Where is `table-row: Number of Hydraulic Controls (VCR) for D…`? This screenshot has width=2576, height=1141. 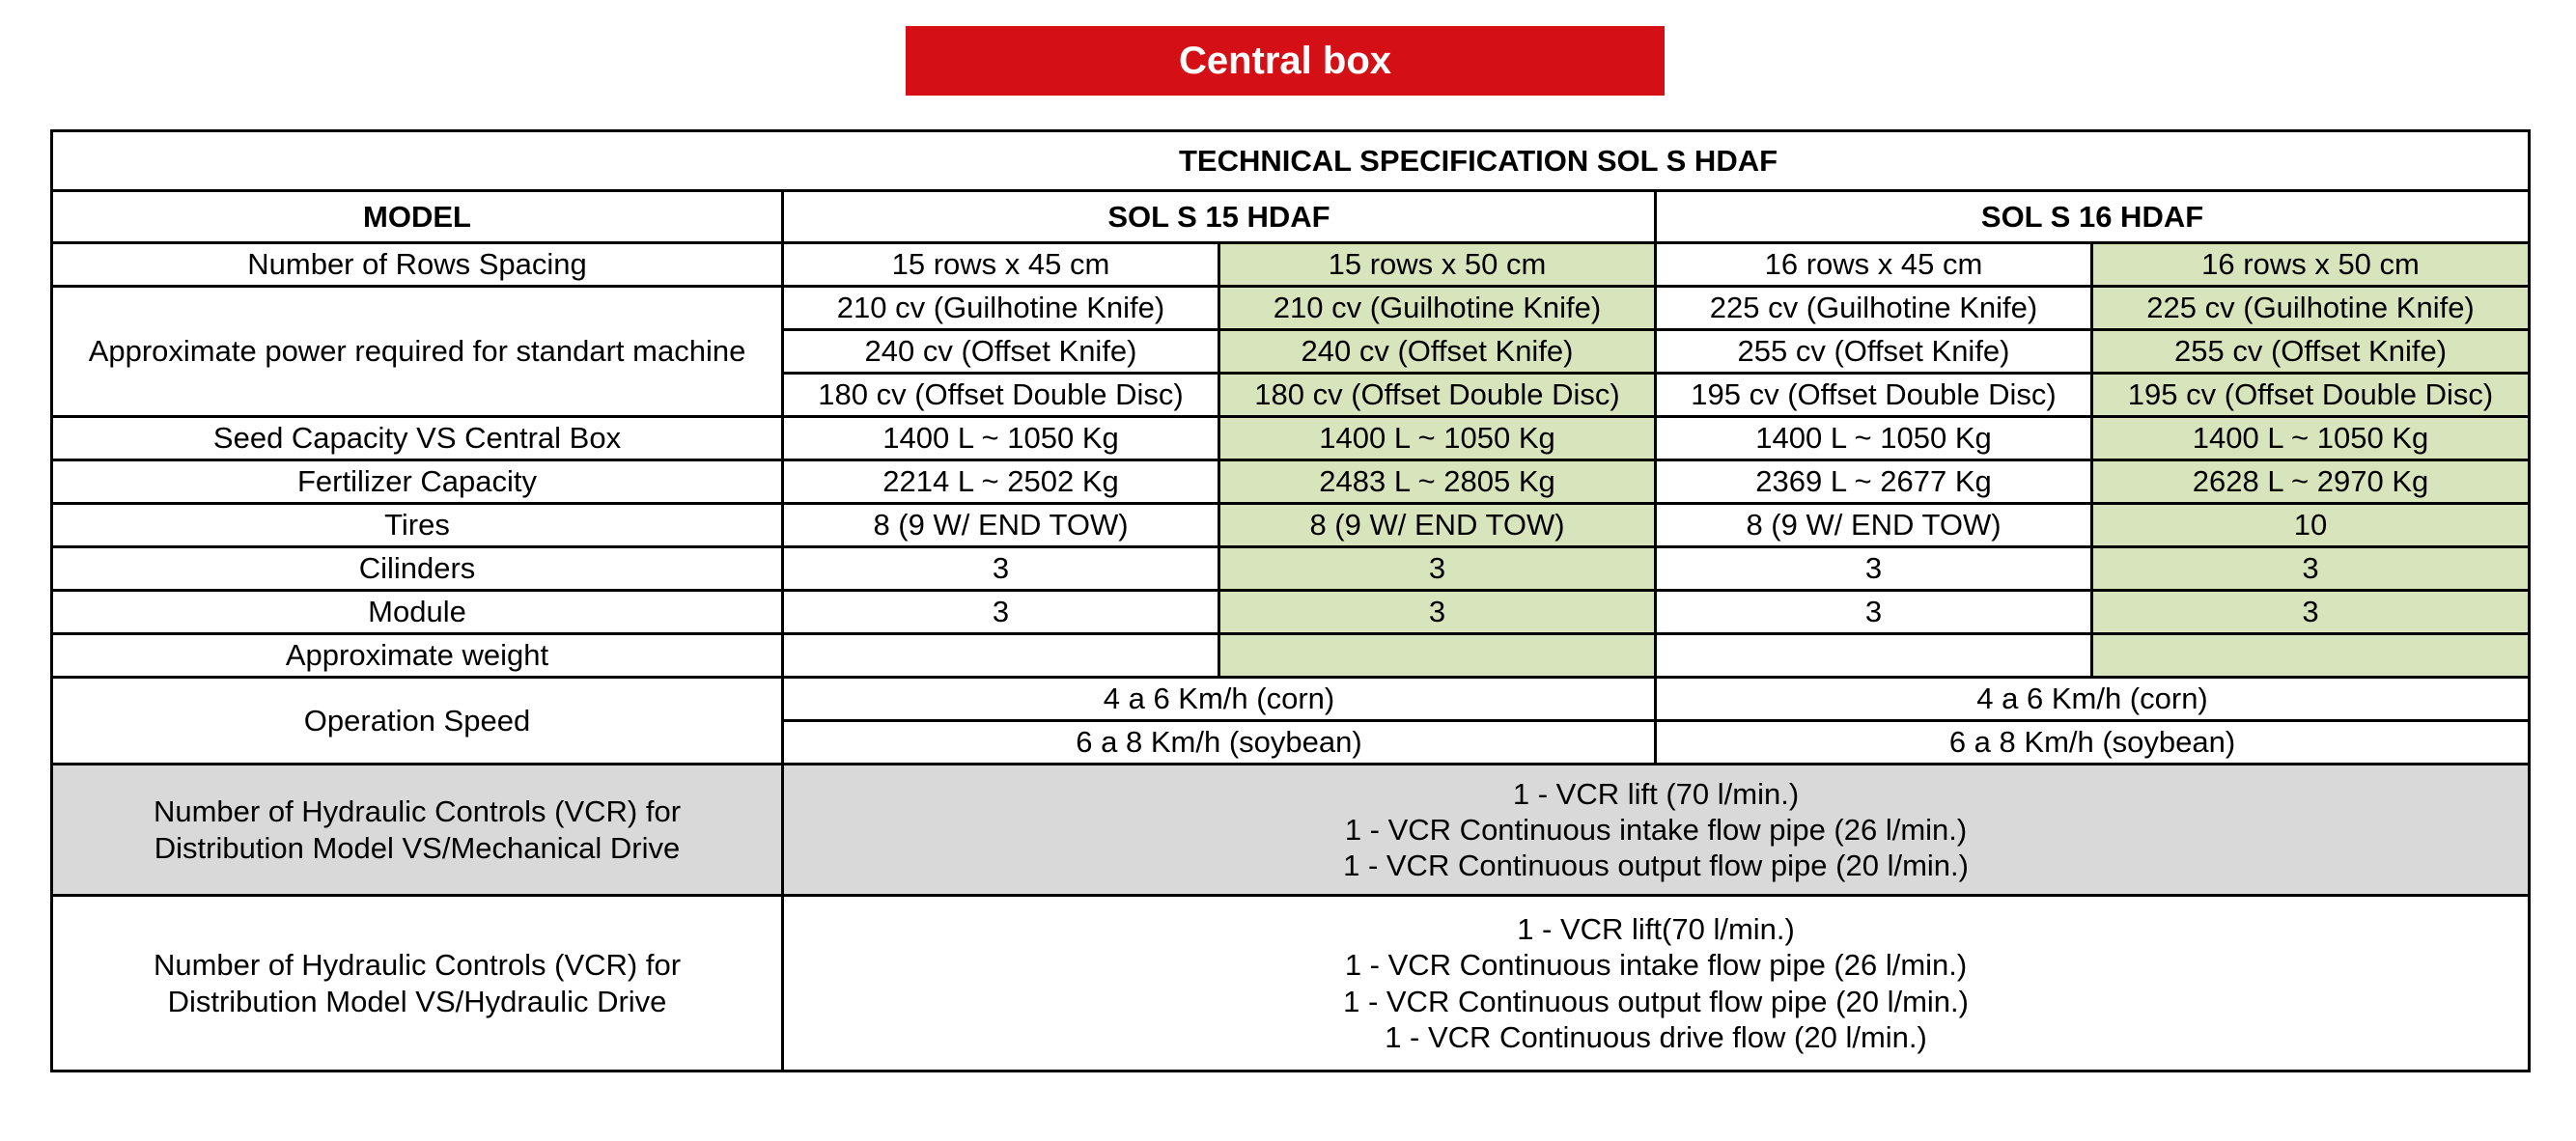 table-row: Number of Hydraulic Controls (VCR) for D… is located at coordinates (1291, 830).